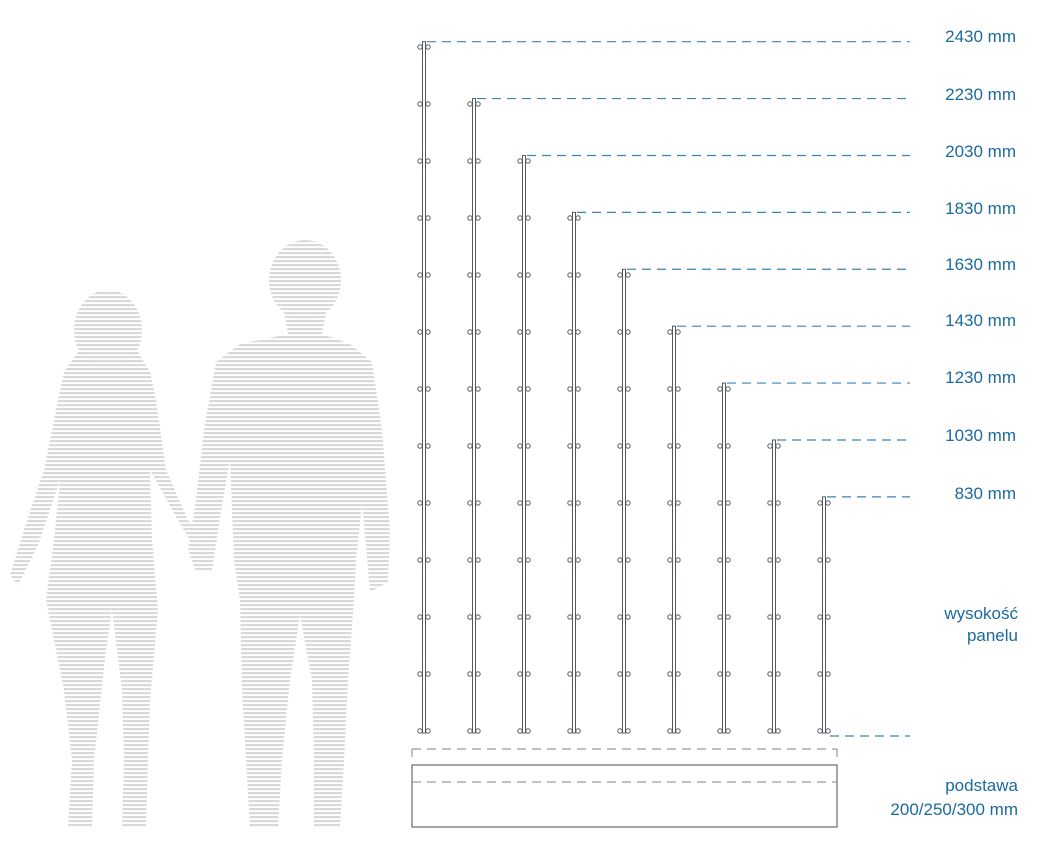 The image size is (1050, 850). I want to click on woman-silhouette-icon, so click(110, 559).